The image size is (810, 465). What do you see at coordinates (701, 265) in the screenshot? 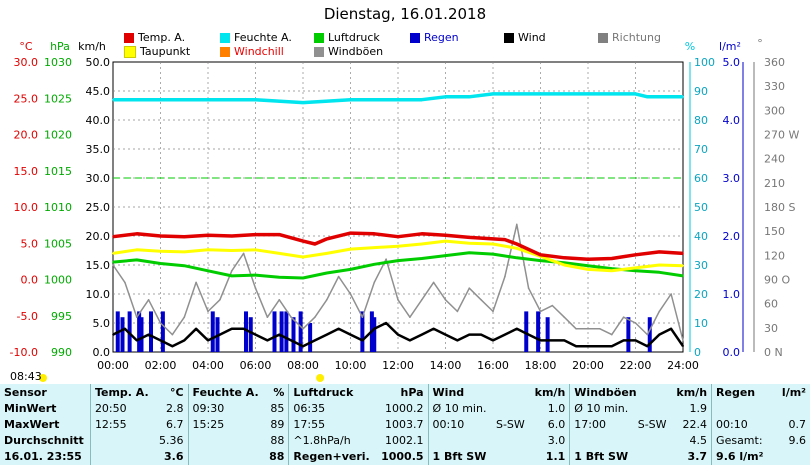
I see `tick-label-humidity: 30` at bounding box center [701, 265].